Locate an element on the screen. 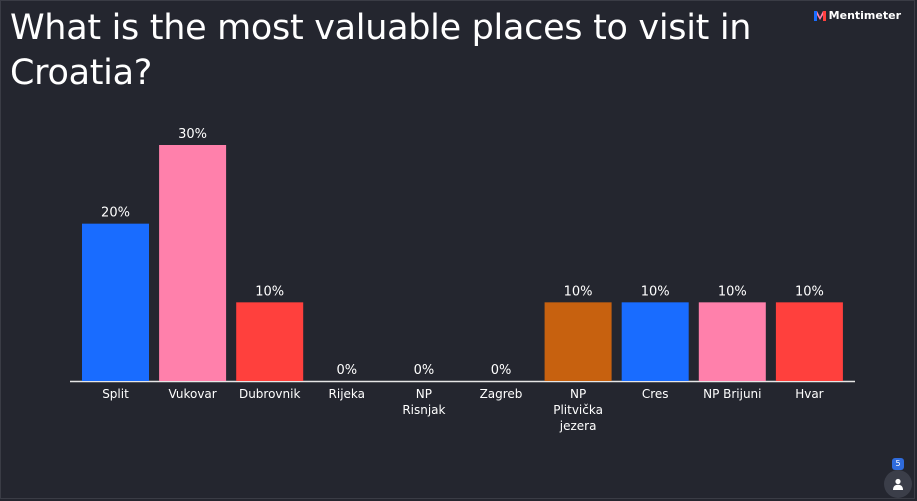  participants-button is located at coordinates (898, 484).